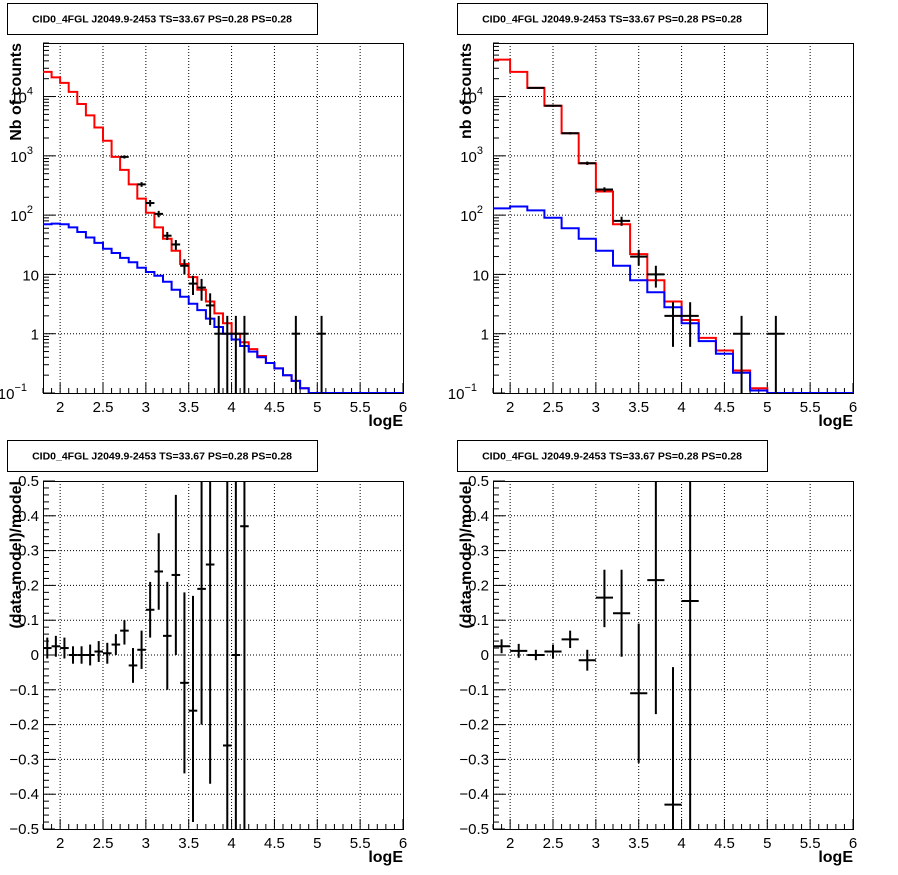  I want to click on y-tick-label: 10², so click(21, 214).